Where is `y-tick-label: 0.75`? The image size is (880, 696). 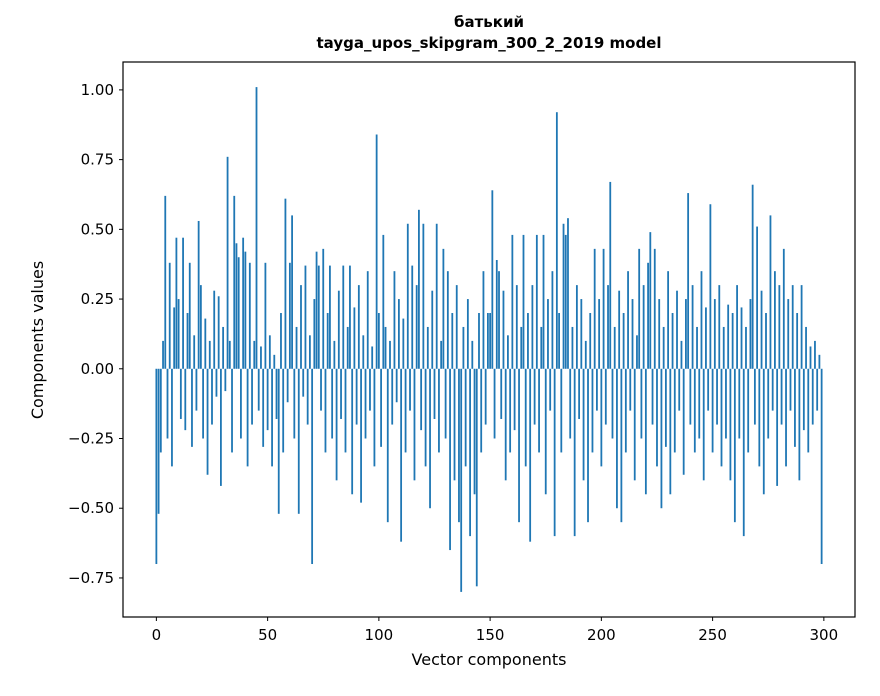 y-tick-label: 0.75 is located at coordinates (97, 160).